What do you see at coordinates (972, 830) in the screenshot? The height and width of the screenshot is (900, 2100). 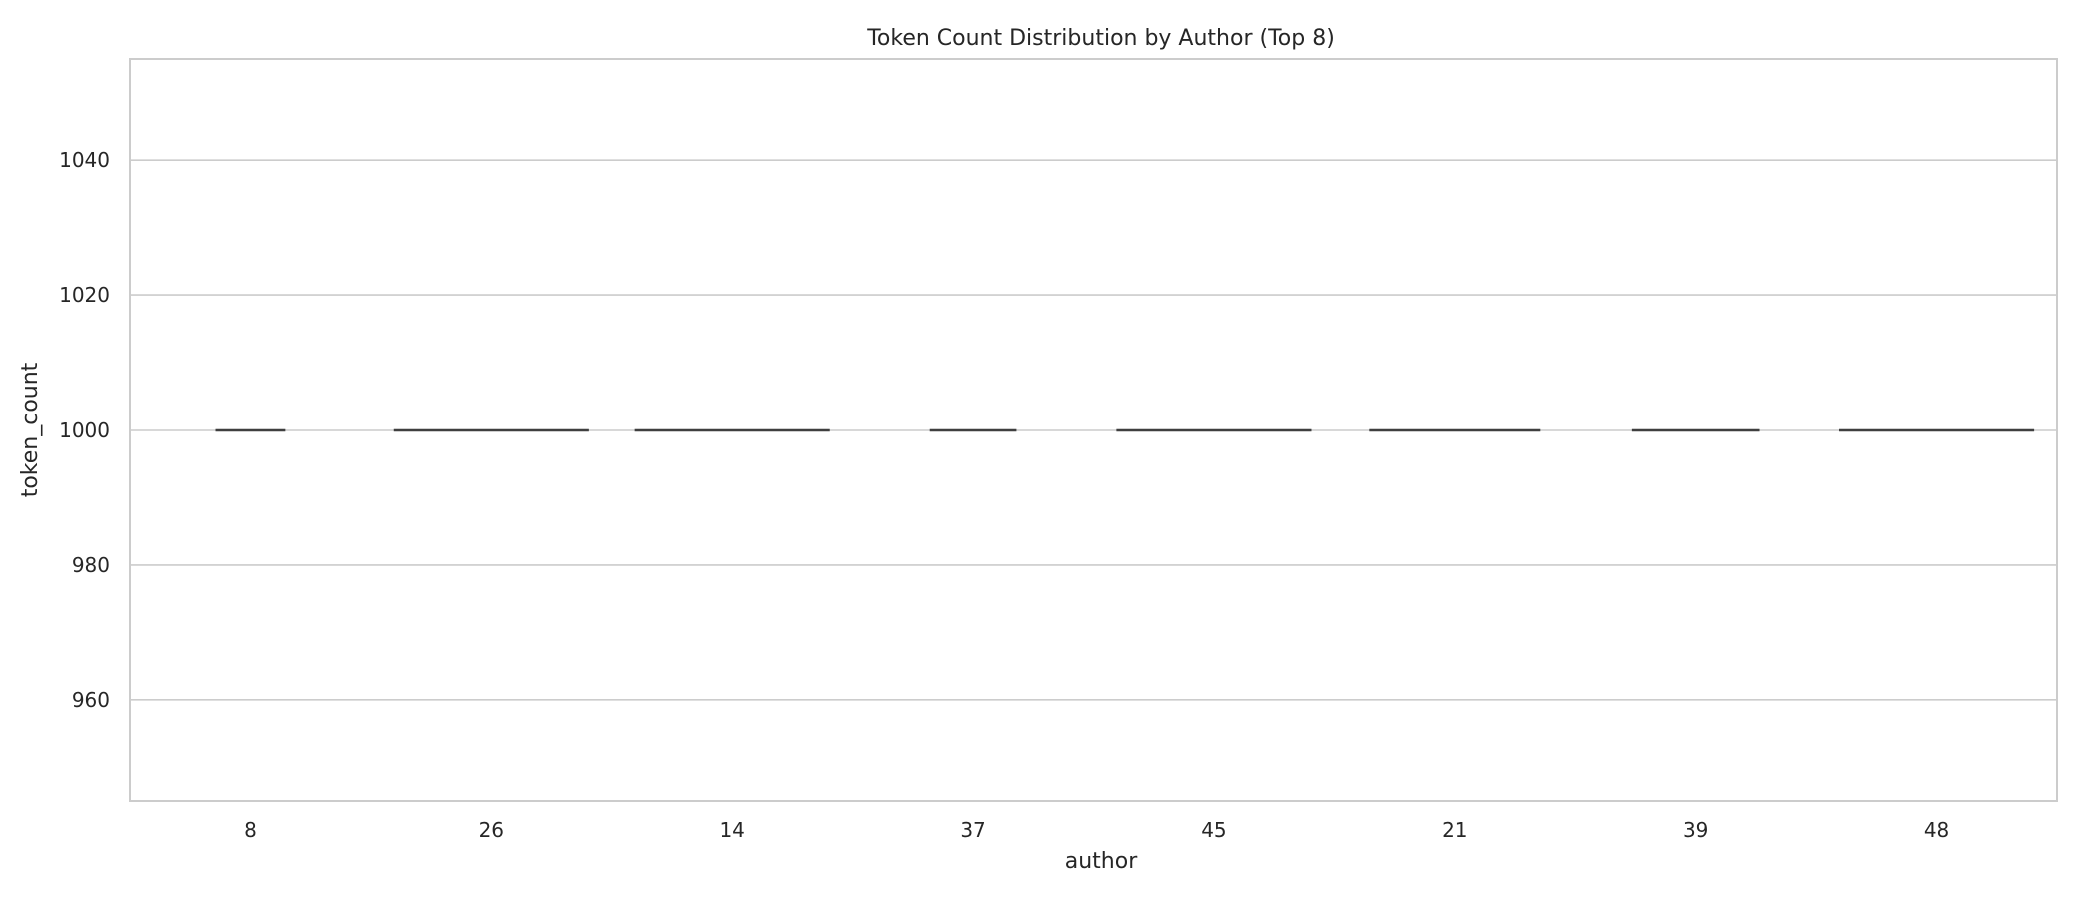 I see `x-tick-label: 37` at bounding box center [972, 830].